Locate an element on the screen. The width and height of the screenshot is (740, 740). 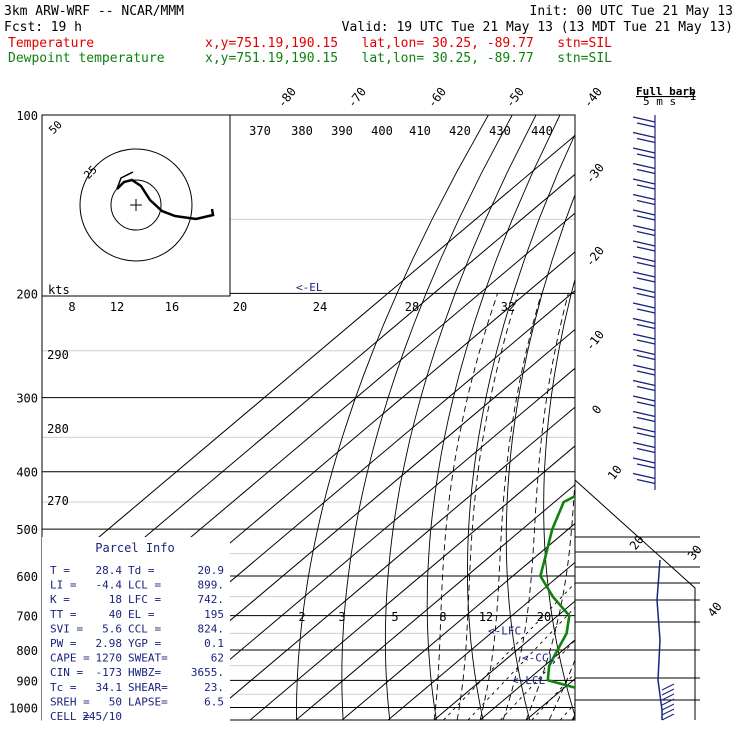
index-label: SWEAT= is located at coordinates (148, 658).